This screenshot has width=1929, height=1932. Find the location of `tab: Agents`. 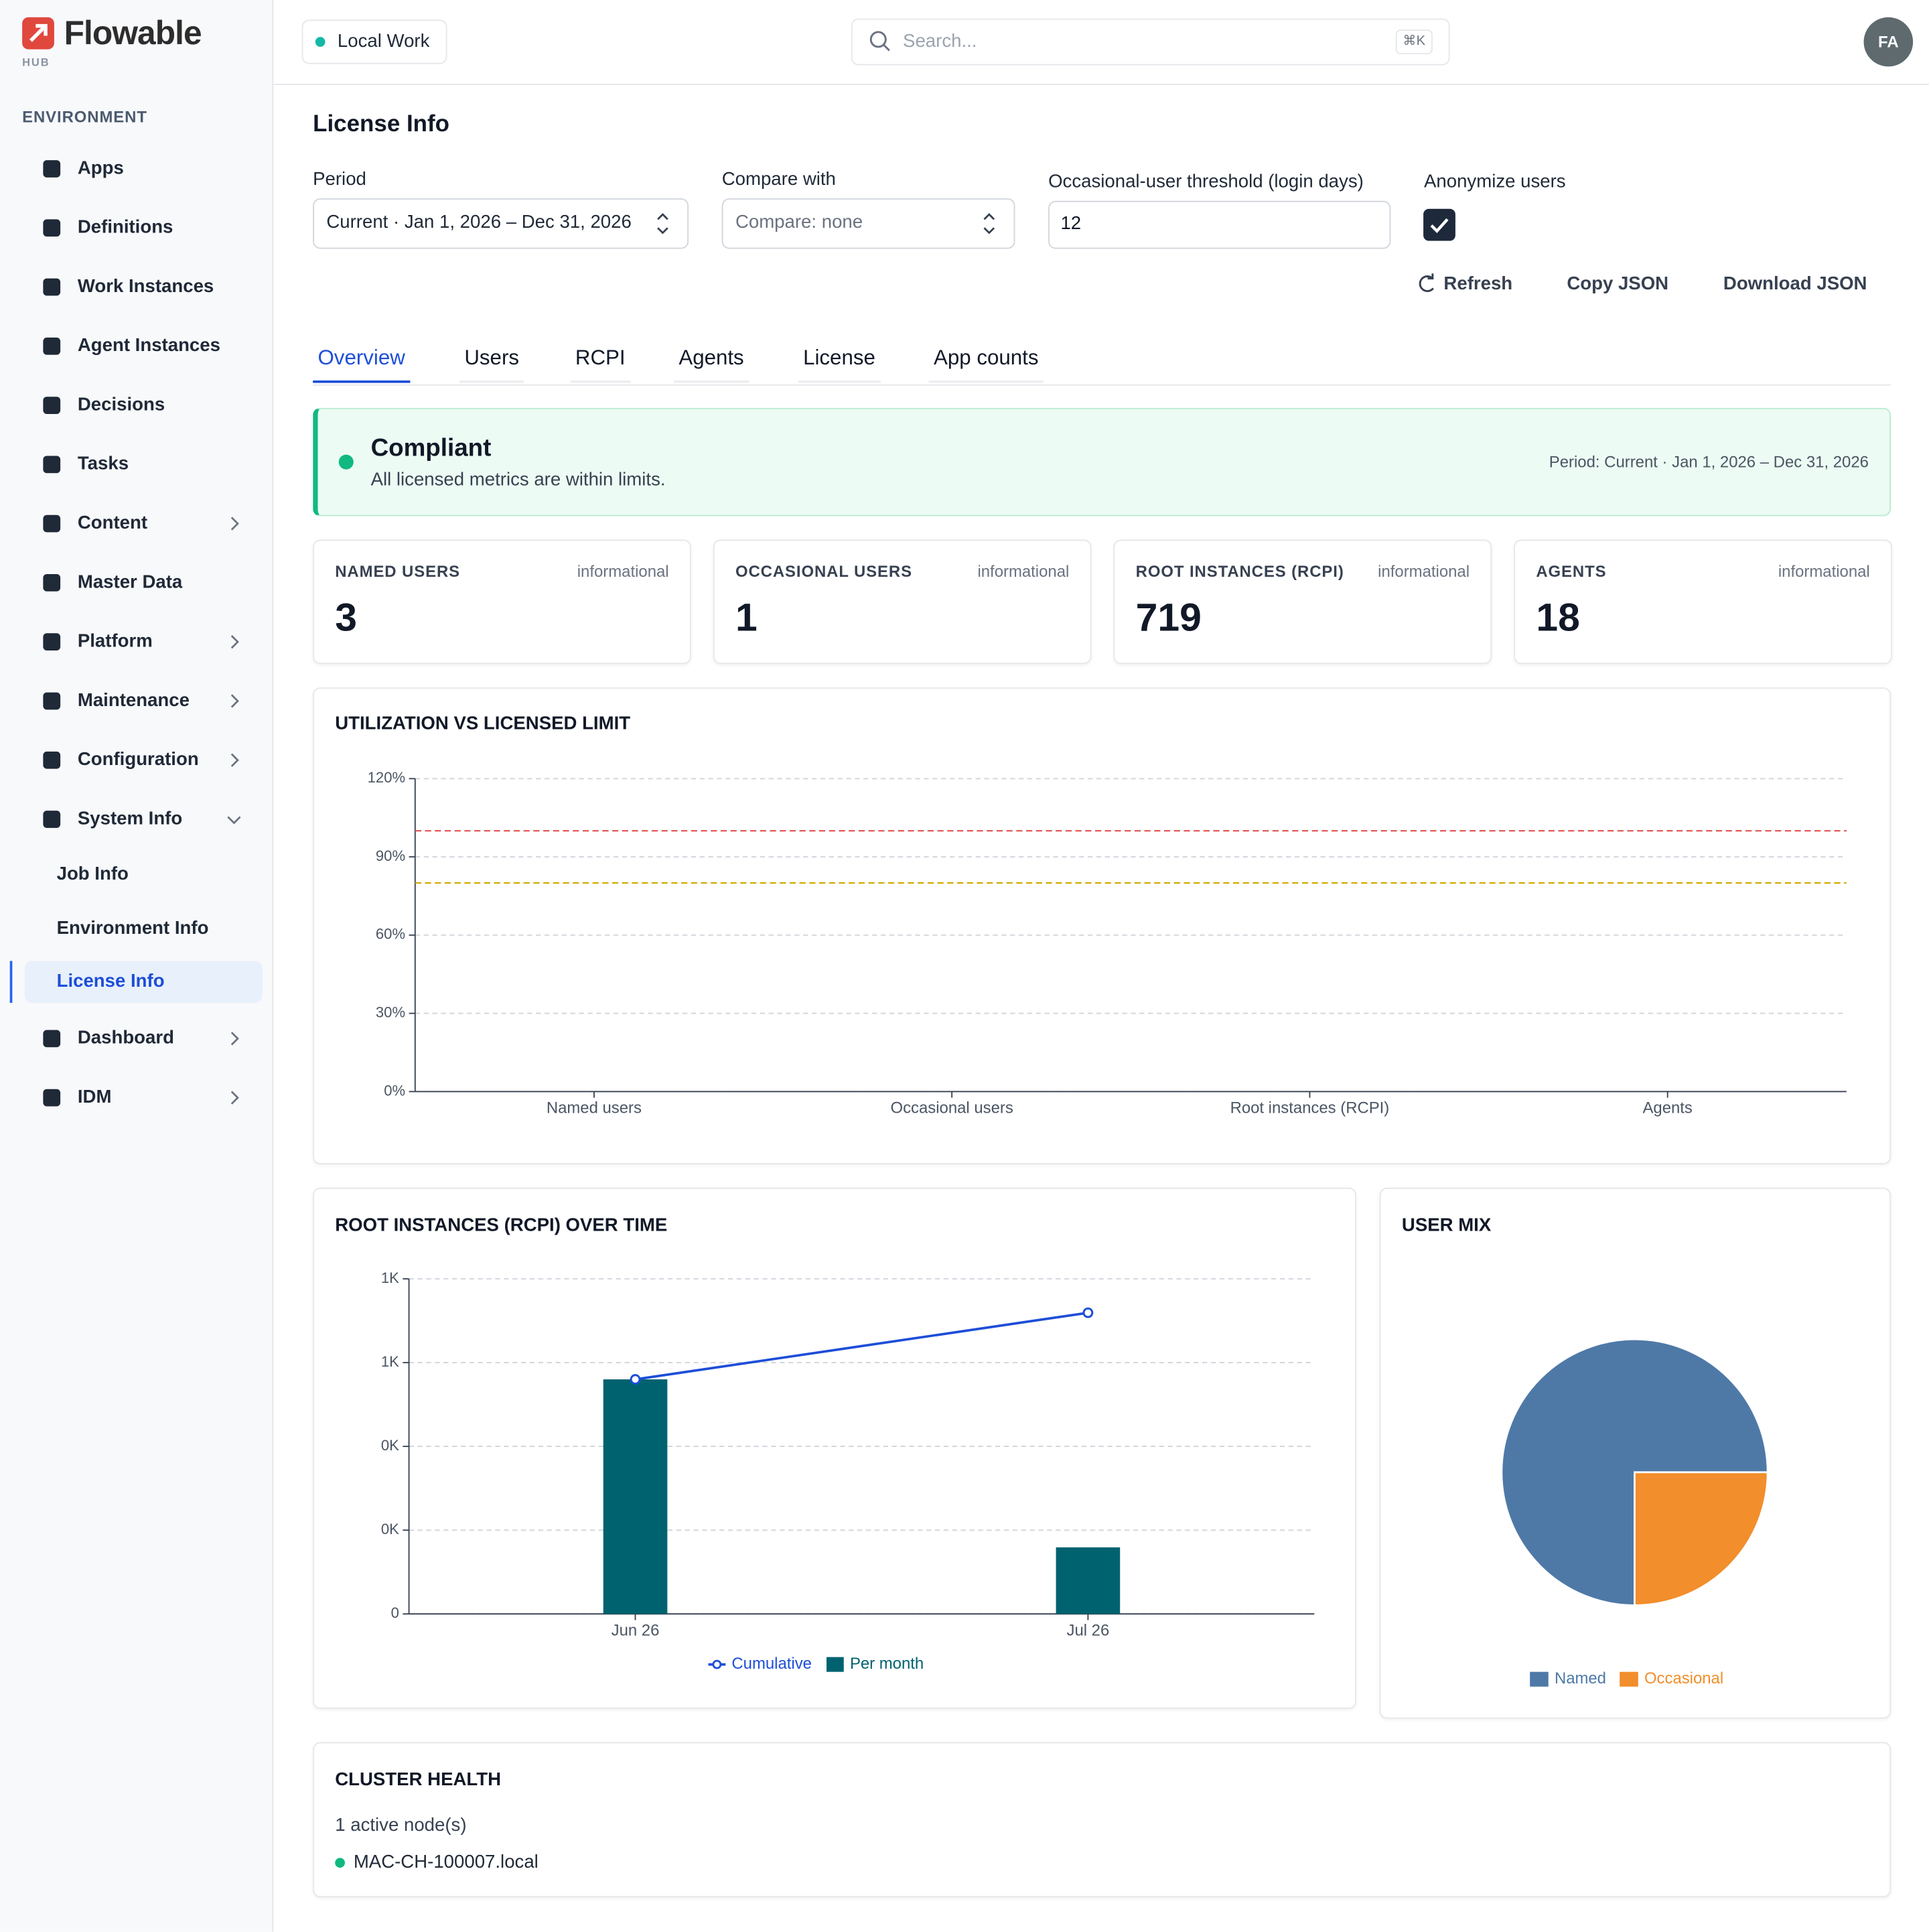

tab: Agents is located at coordinates (711, 365).